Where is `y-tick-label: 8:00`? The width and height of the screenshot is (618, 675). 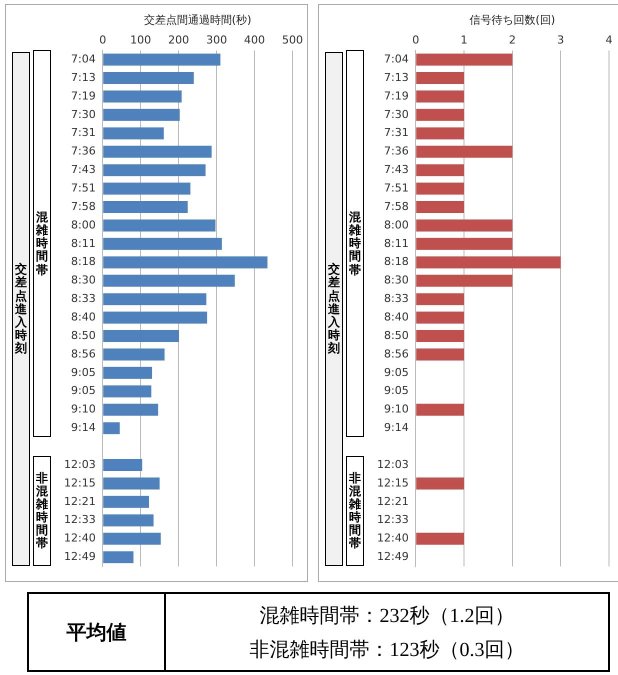
y-tick-label: 8:00 is located at coordinates (83, 225).